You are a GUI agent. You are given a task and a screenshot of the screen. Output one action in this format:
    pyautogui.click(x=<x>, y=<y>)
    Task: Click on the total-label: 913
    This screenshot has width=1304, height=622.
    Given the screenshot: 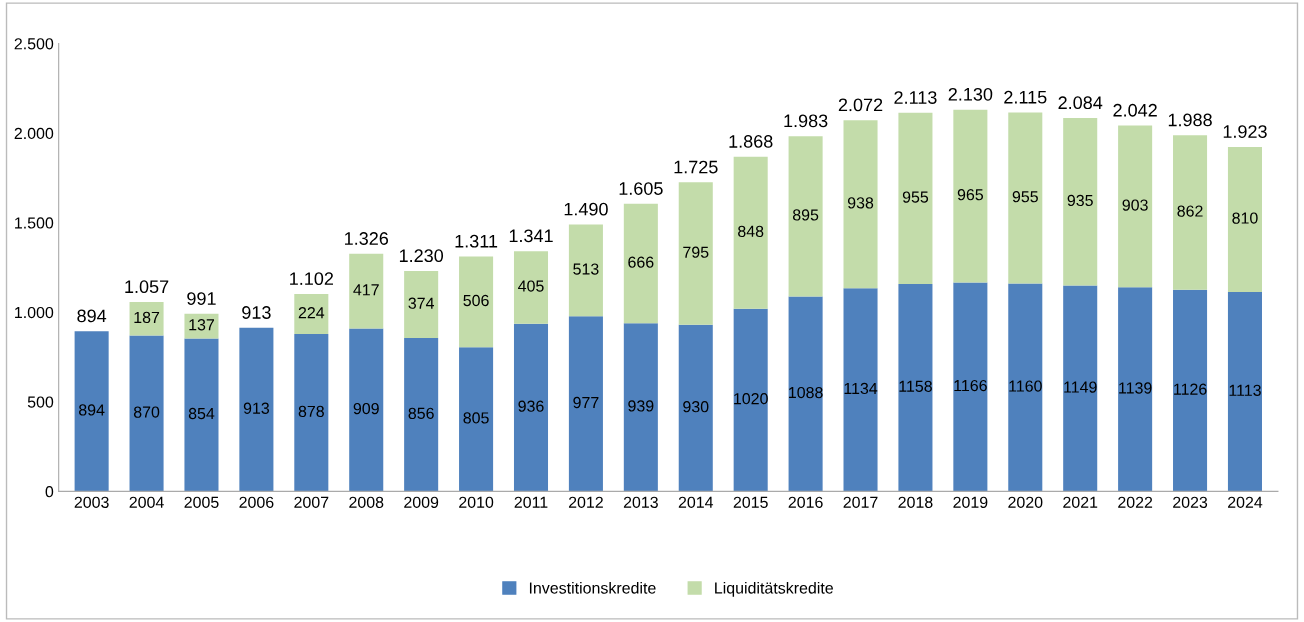 What is the action you would take?
    pyautogui.click(x=256, y=312)
    